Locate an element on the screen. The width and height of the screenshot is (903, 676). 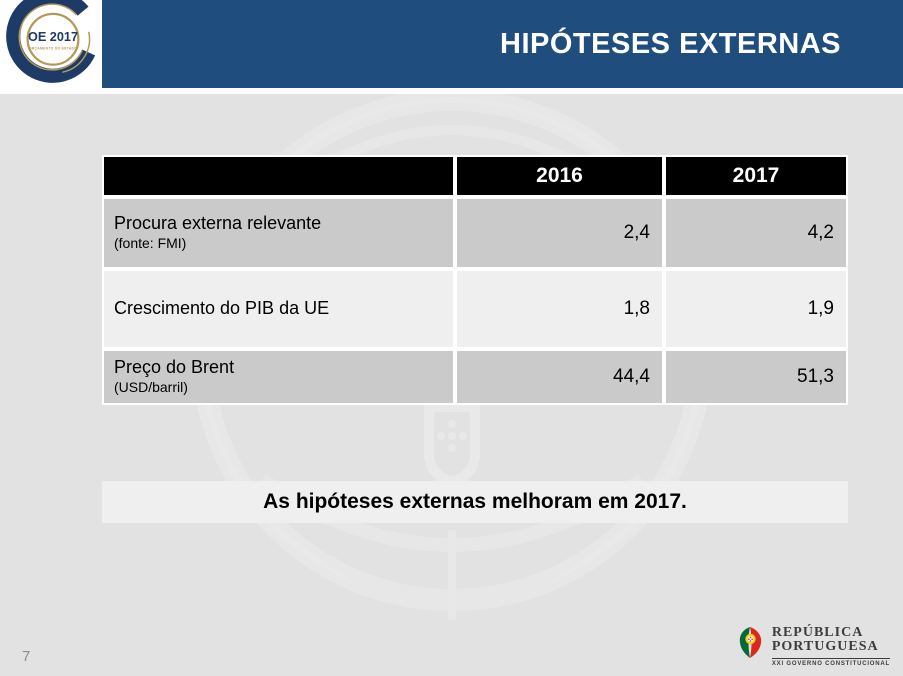
gov-subtitle: XXI GOVERNO CONSTITUCIONAL is located at coordinates (830, 664).